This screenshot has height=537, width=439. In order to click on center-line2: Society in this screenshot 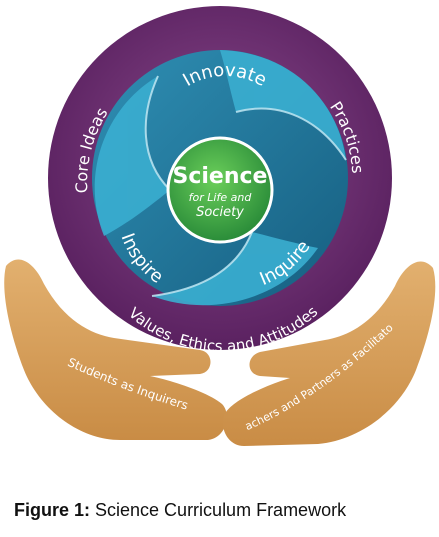, I will do `click(220, 212)`.